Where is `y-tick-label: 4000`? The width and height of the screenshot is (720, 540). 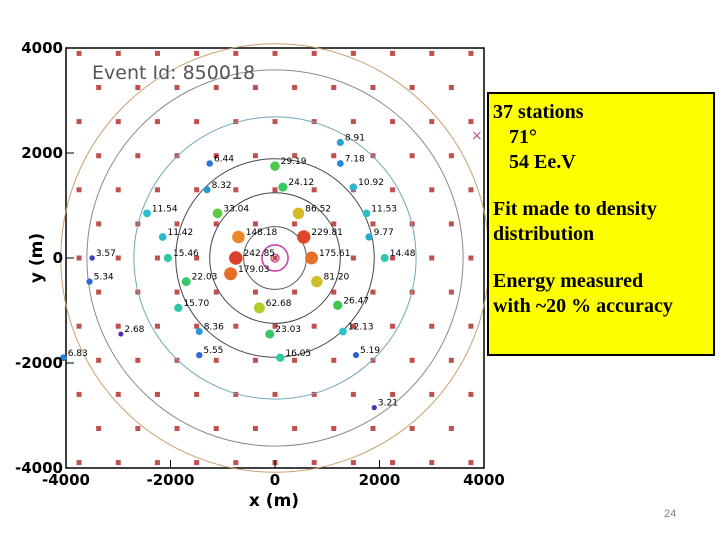 y-tick-label: 4000 is located at coordinates (42, 48).